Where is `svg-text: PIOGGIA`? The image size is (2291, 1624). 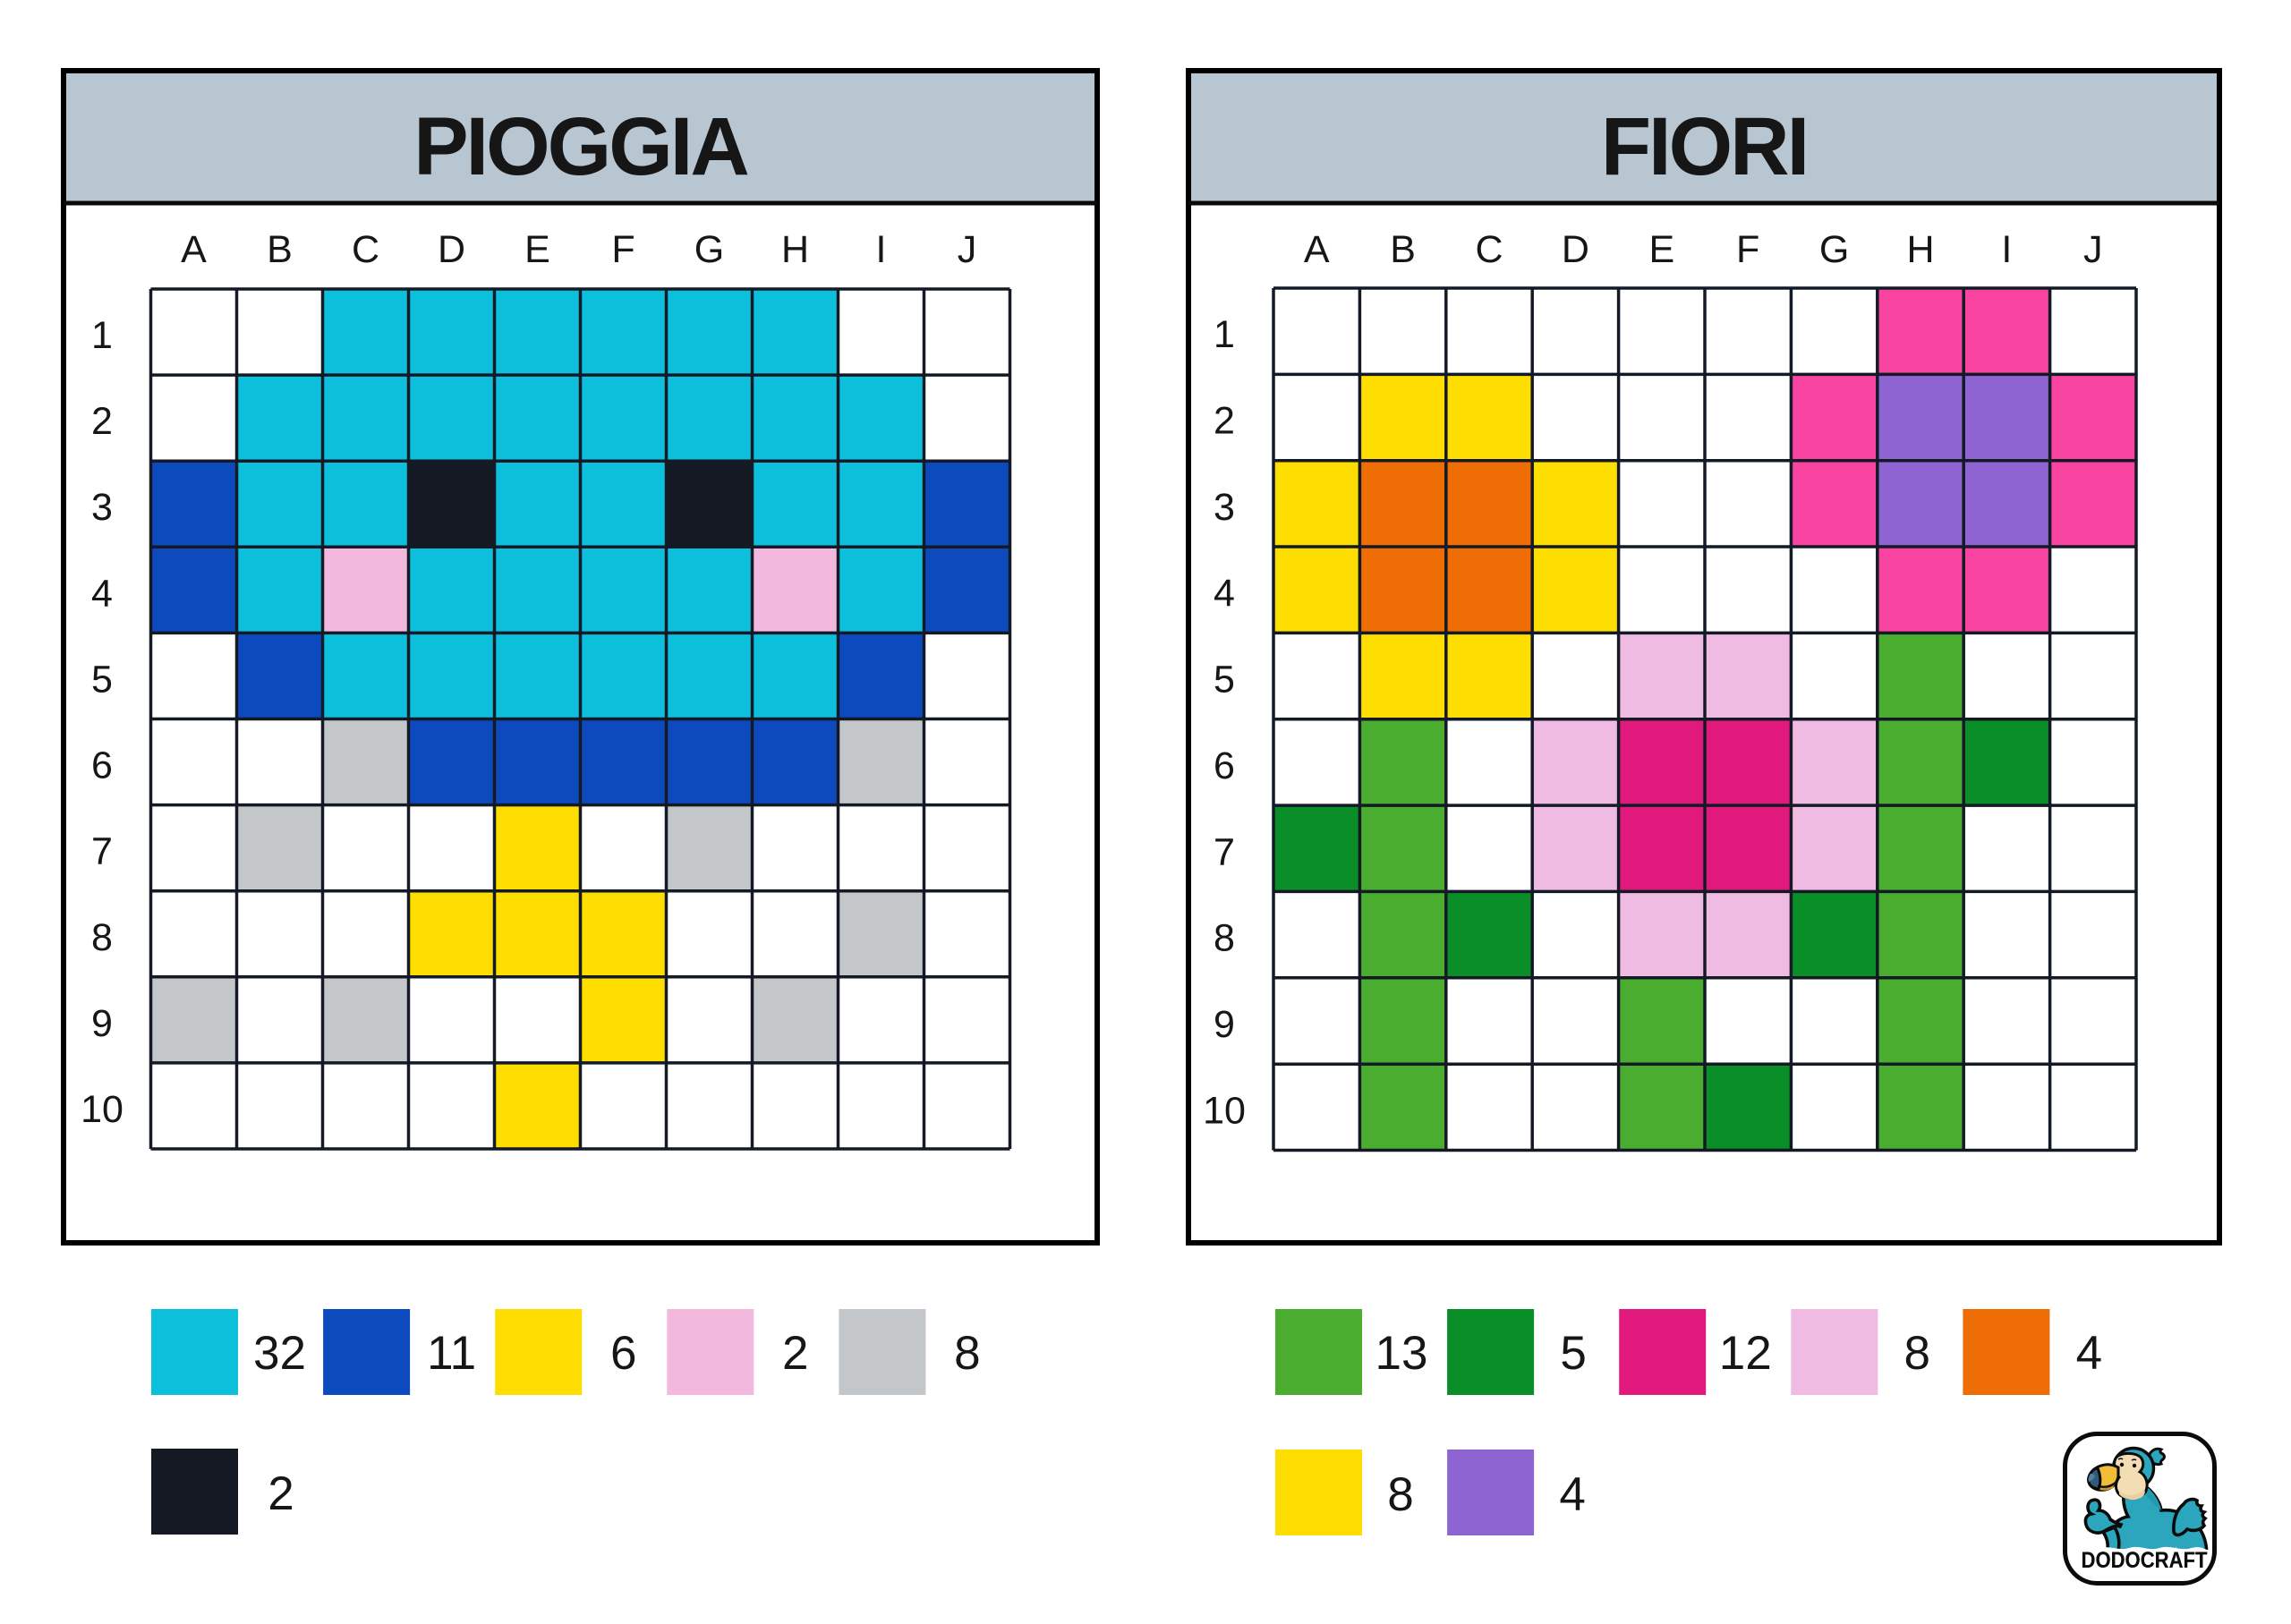 svg-text: PIOGGIA is located at coordinates (580, 146).